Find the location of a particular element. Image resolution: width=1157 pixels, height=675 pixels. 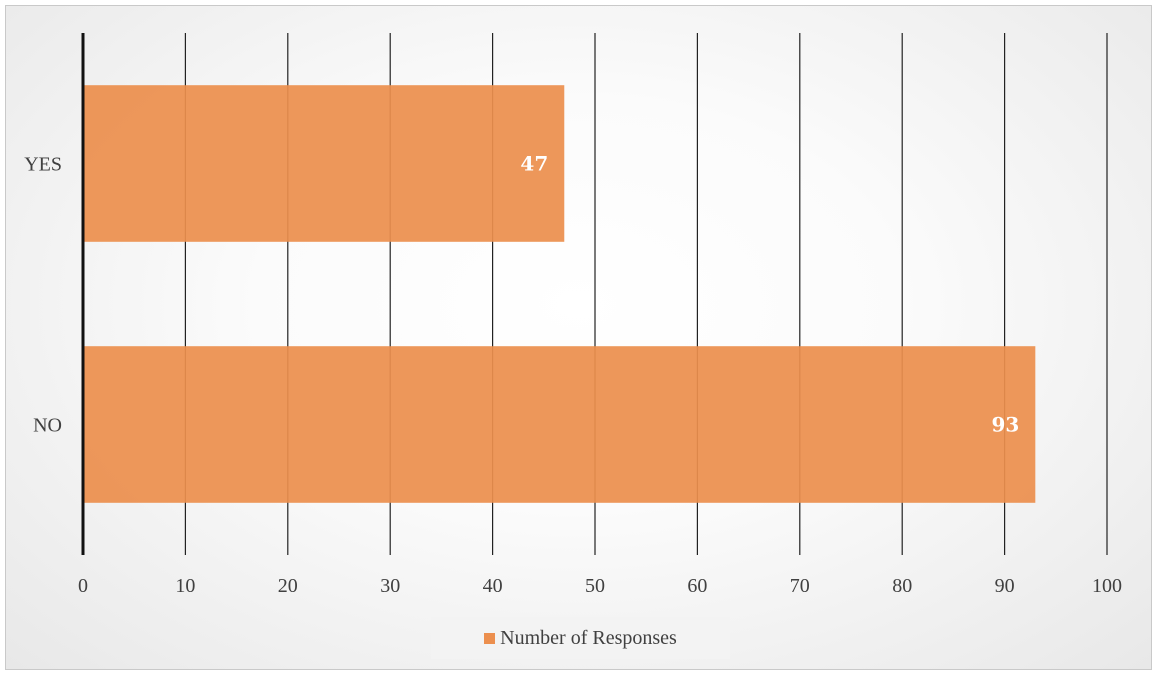

x-tick-label-30: 30 is located at coordinates (390, 586).